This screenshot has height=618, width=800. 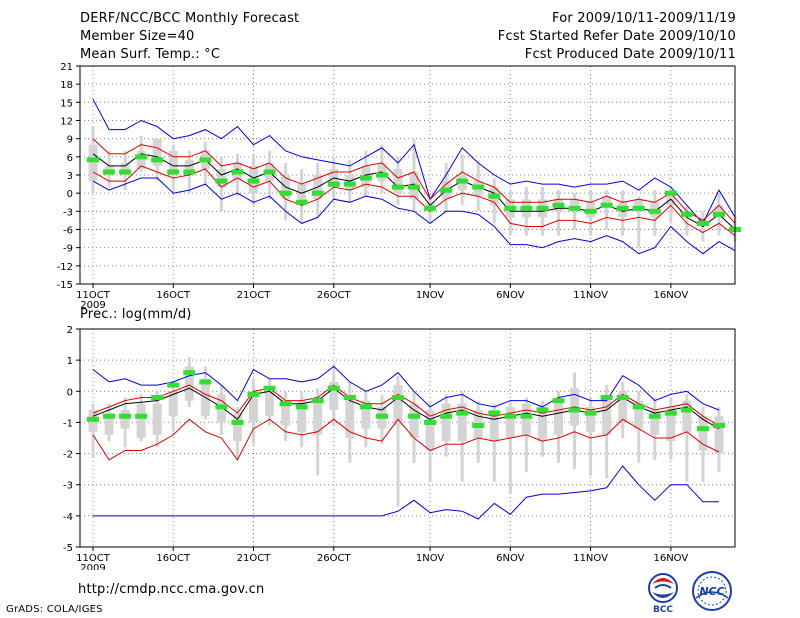 I want to click on temp-x-tick-label: 21OCT, so click(x=254, y=295).